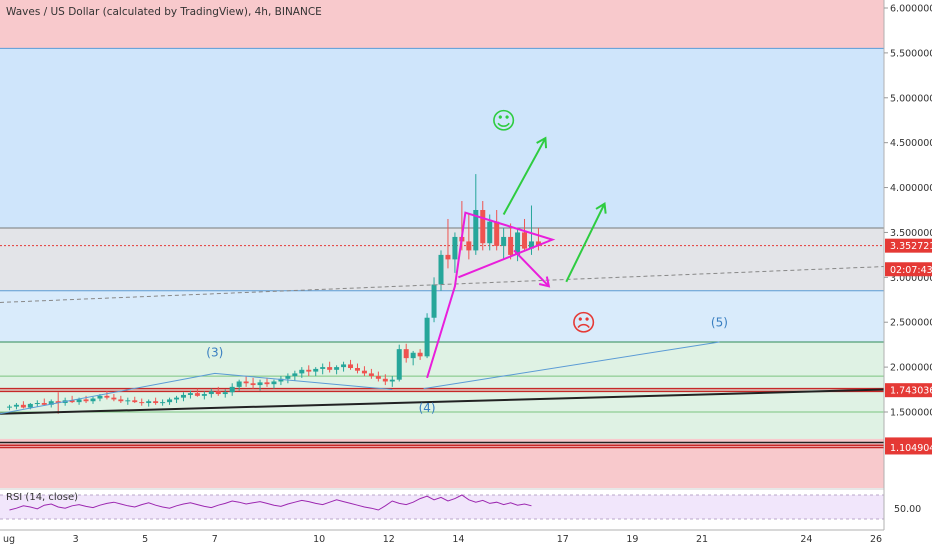  What do you see at coordinates (911, 53) in the screenshot?
I see `price-tick-label: 5.5000000` at bounding box center [911, 53].